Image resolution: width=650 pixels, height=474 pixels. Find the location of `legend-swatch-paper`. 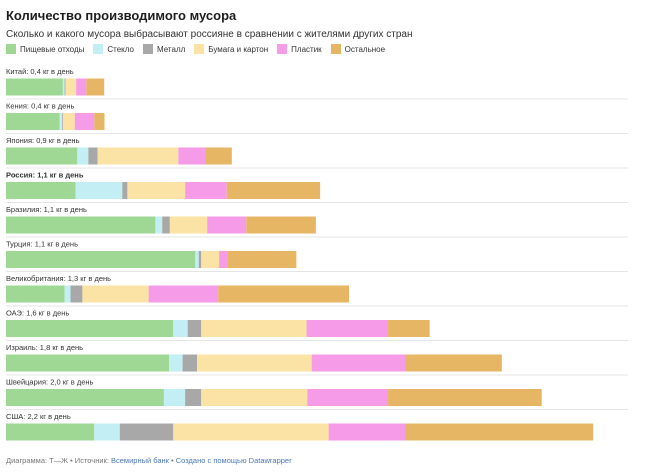

legend-swatch-paper is located at coordinates (199, 49).